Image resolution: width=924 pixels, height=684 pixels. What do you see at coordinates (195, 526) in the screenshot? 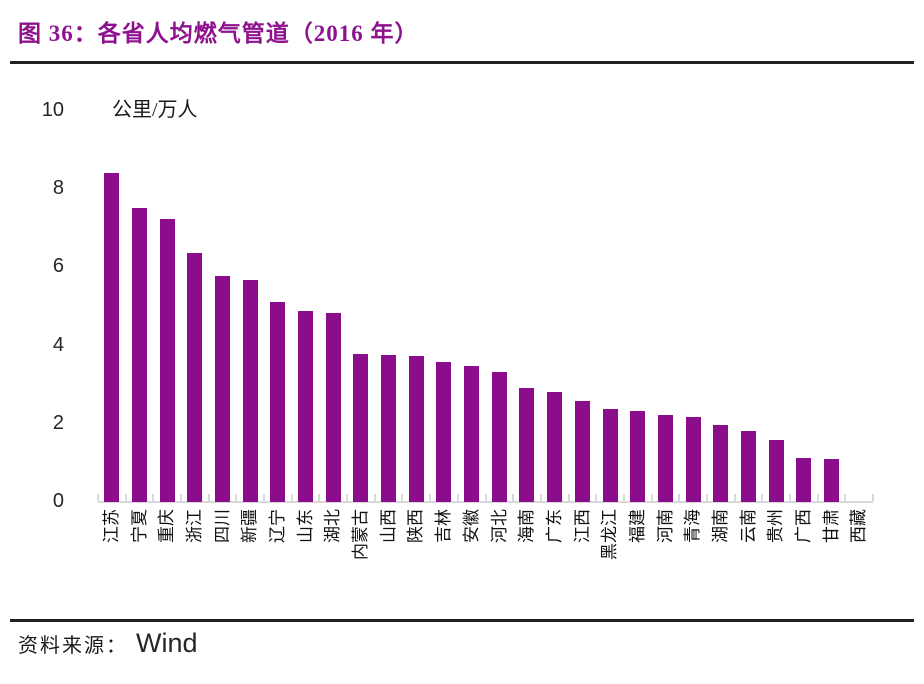
I see `x-category-label: 浙江` at bounding box center [195, 526].